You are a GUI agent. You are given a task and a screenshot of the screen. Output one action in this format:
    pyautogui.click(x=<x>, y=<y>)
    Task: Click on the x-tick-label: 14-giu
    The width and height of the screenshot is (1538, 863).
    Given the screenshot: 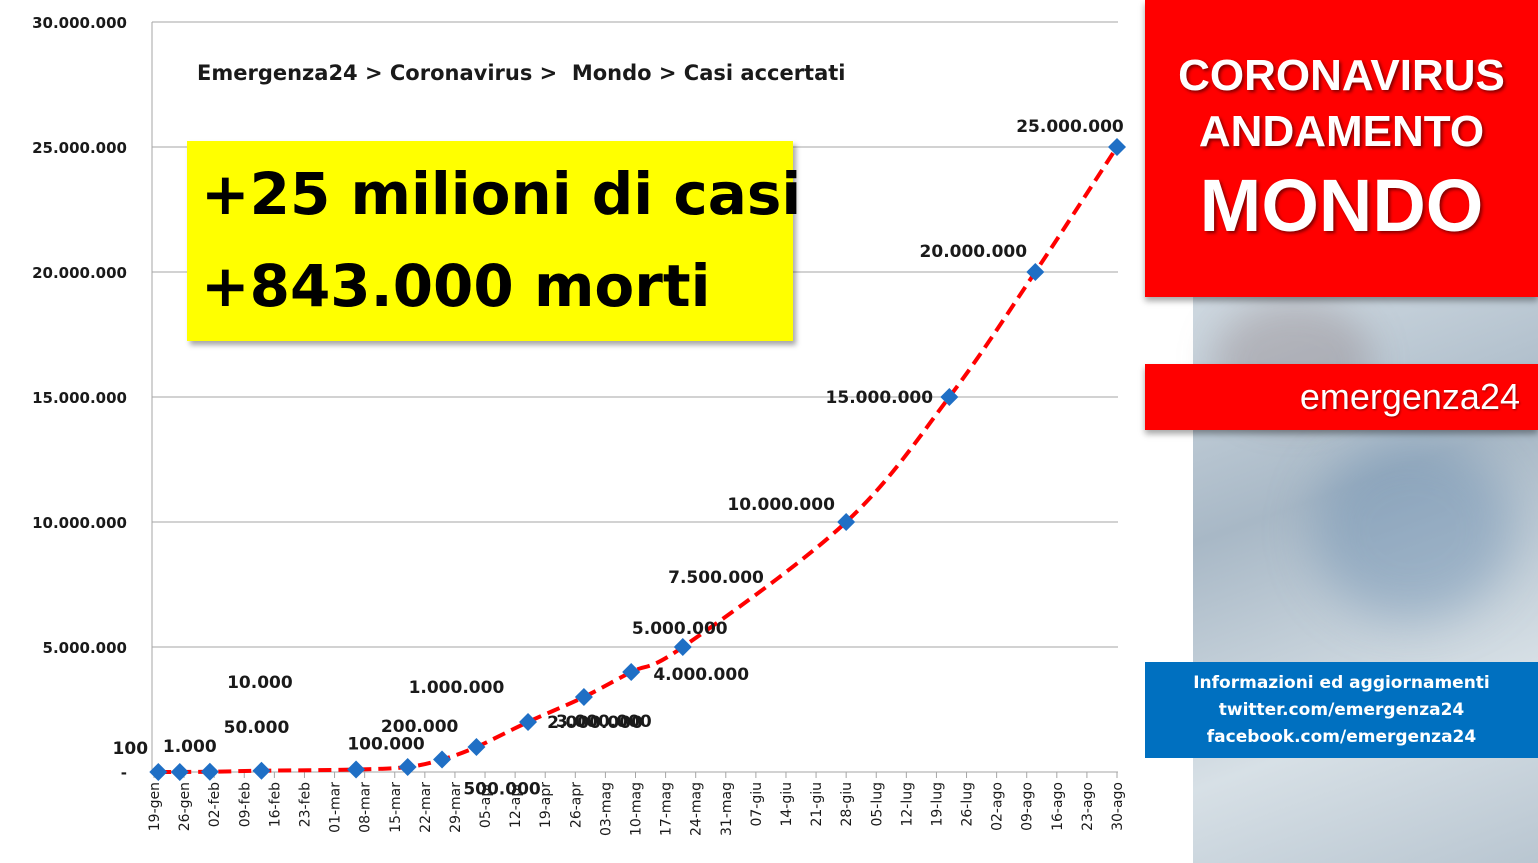 What is the action you would take?
    pyautogui.click(x=787, y=804)
    